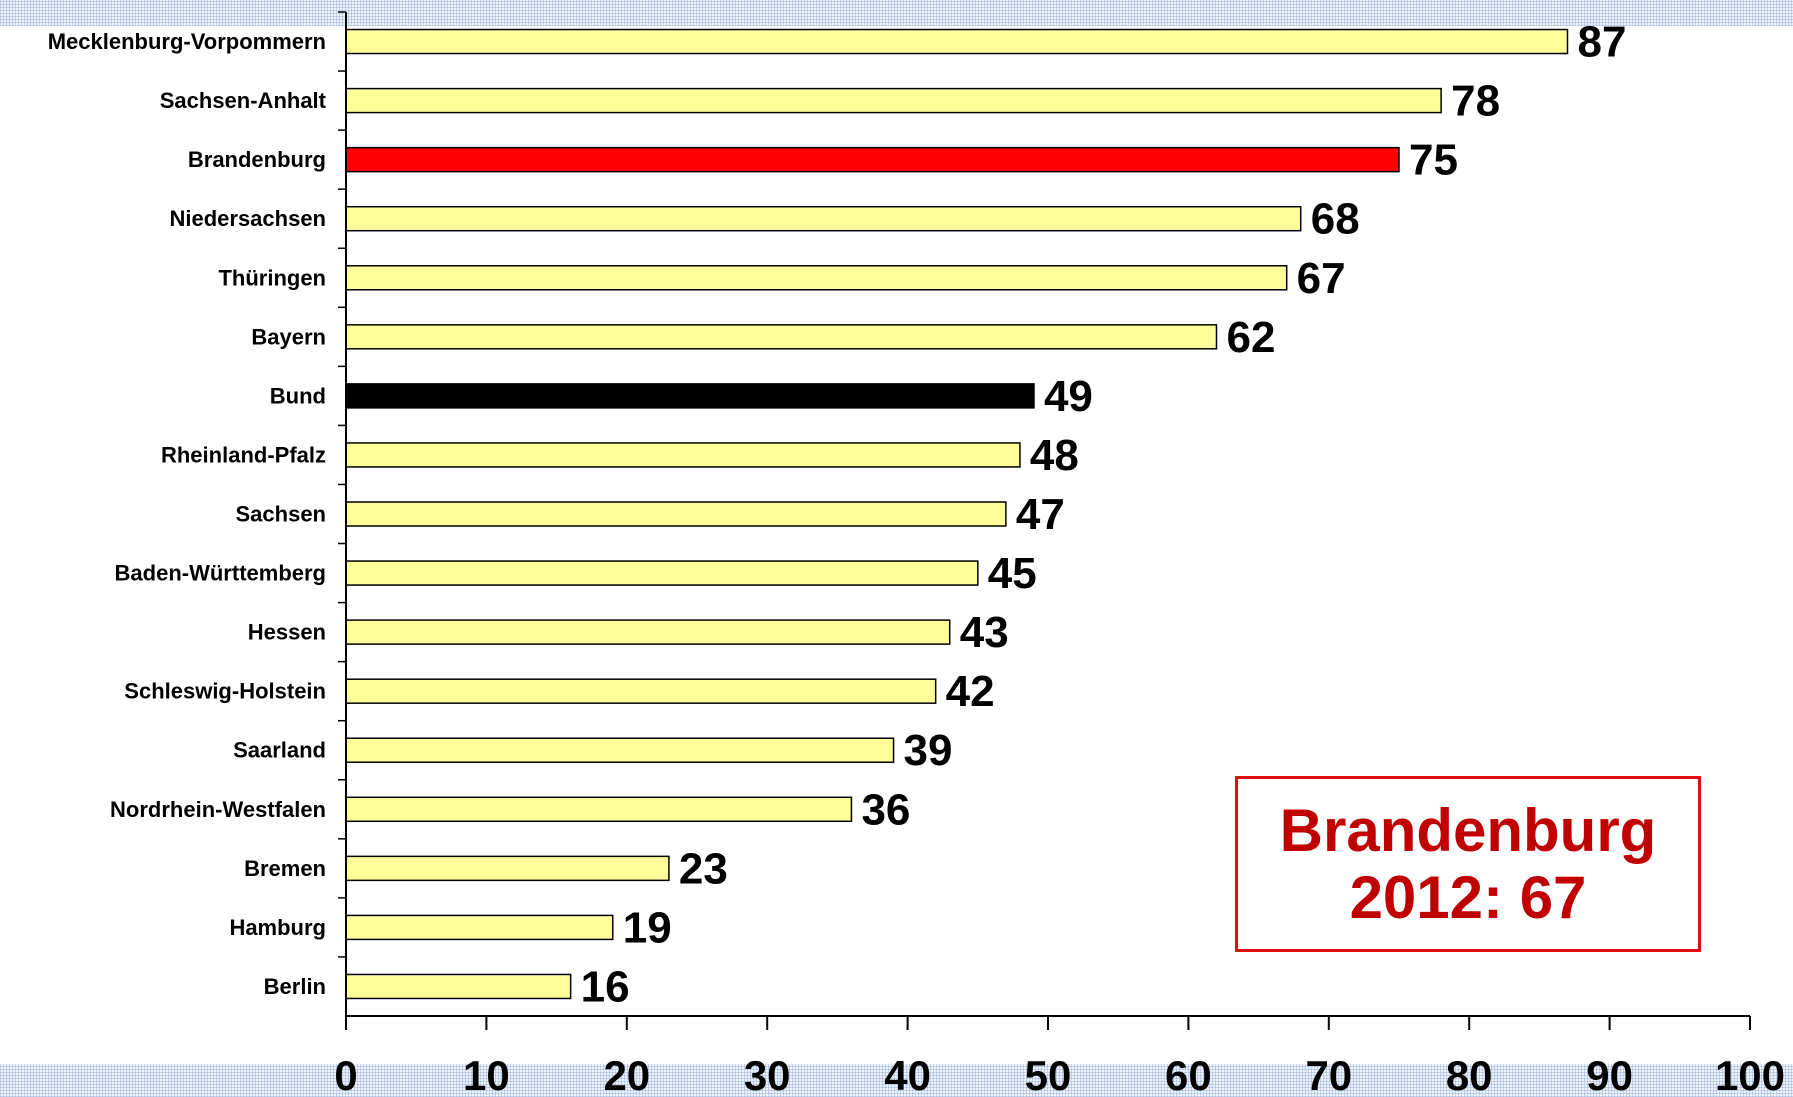 This screenshot has height=1097, width=1793. Describe the element at coordinates (1601, 42) in the screenshot. I see `value-label-mecklenburg-vorpommern: 87` at that location.